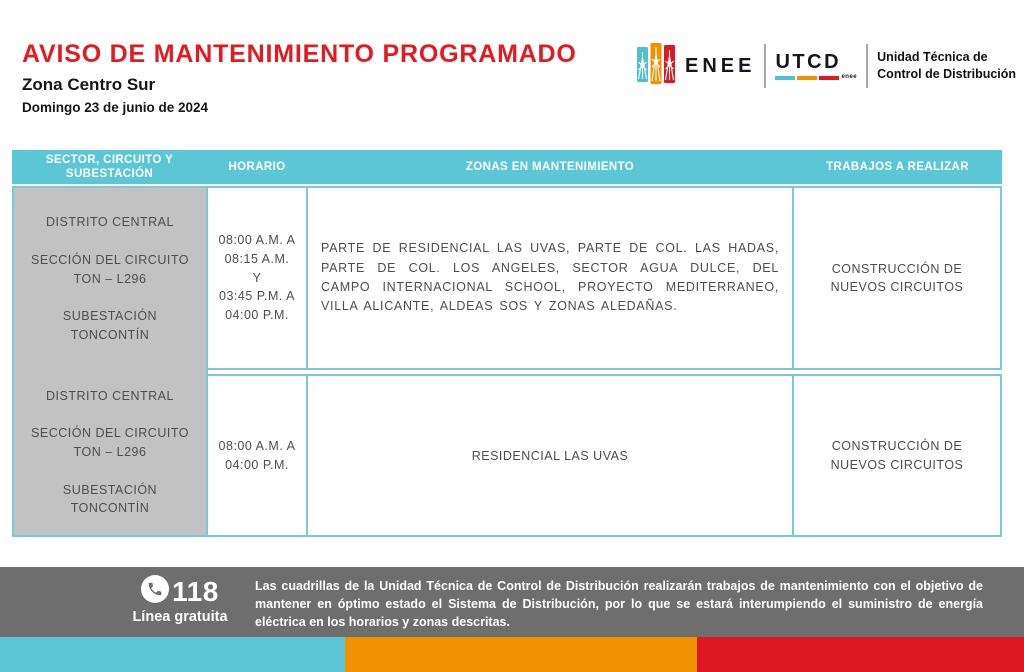  I want to click on zonas-text-row2: RESIDENCIAL LAS UVAS, so click(550, 455).